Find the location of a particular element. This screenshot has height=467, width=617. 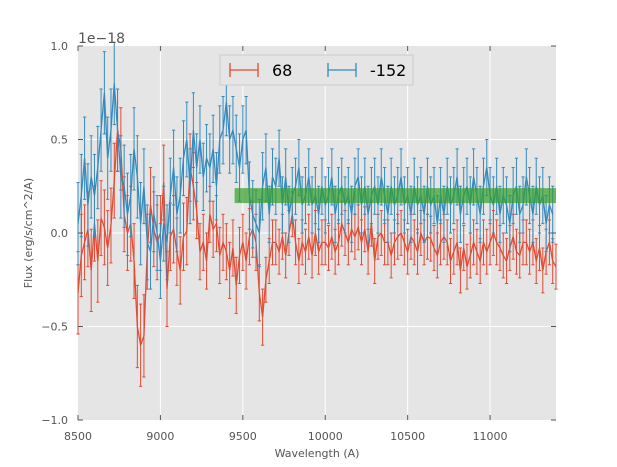

legend-label: -152 is located at coordinates (388, 70).